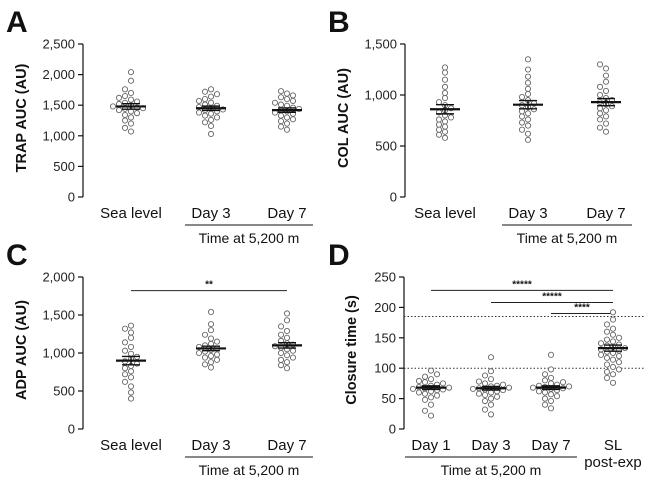  Describe the element at coordinates (550, 445) in the screenshot. I see `category-label: Day 7` at that location.